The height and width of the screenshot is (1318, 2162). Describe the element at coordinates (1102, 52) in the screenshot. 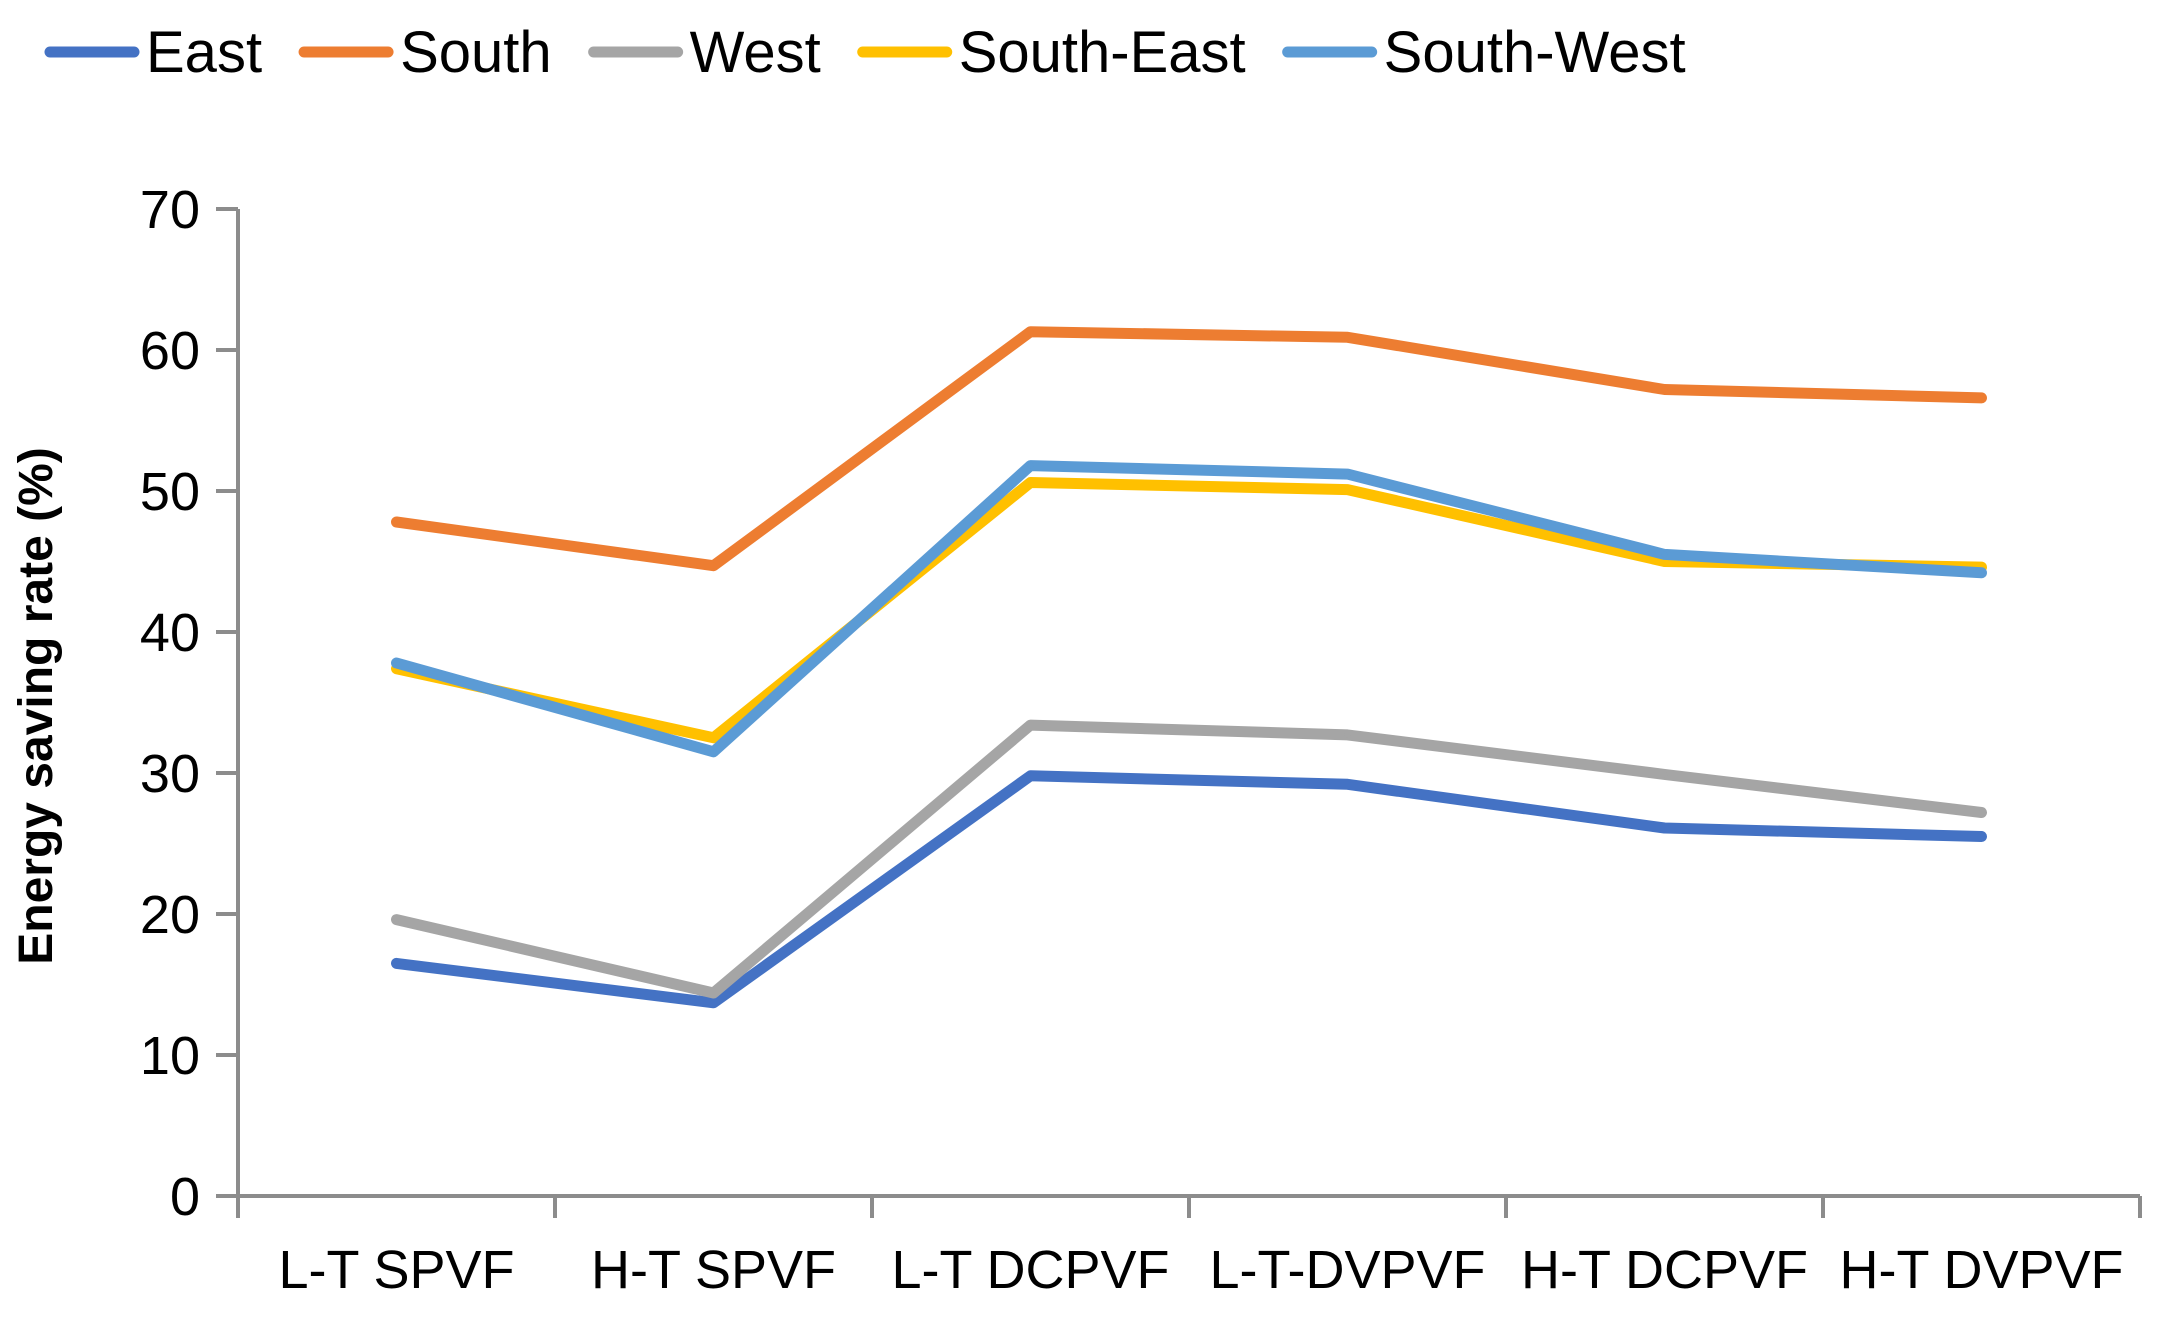

I see `legend-label-south-east: South-East` at that location.